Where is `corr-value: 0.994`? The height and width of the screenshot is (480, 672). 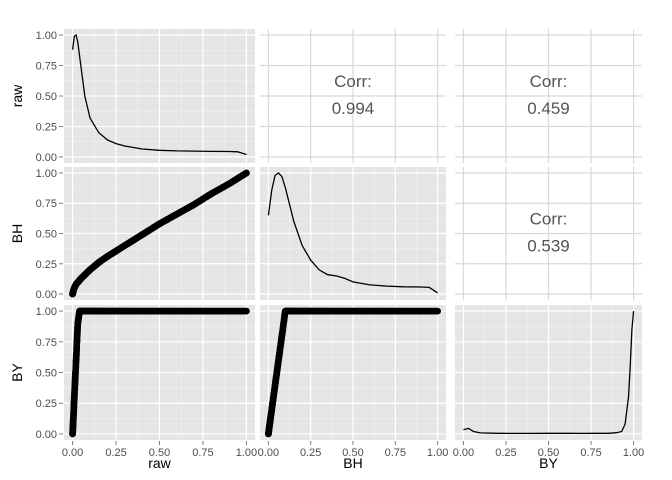 corr-value: 0.994 is located at coordinates (353, 108).